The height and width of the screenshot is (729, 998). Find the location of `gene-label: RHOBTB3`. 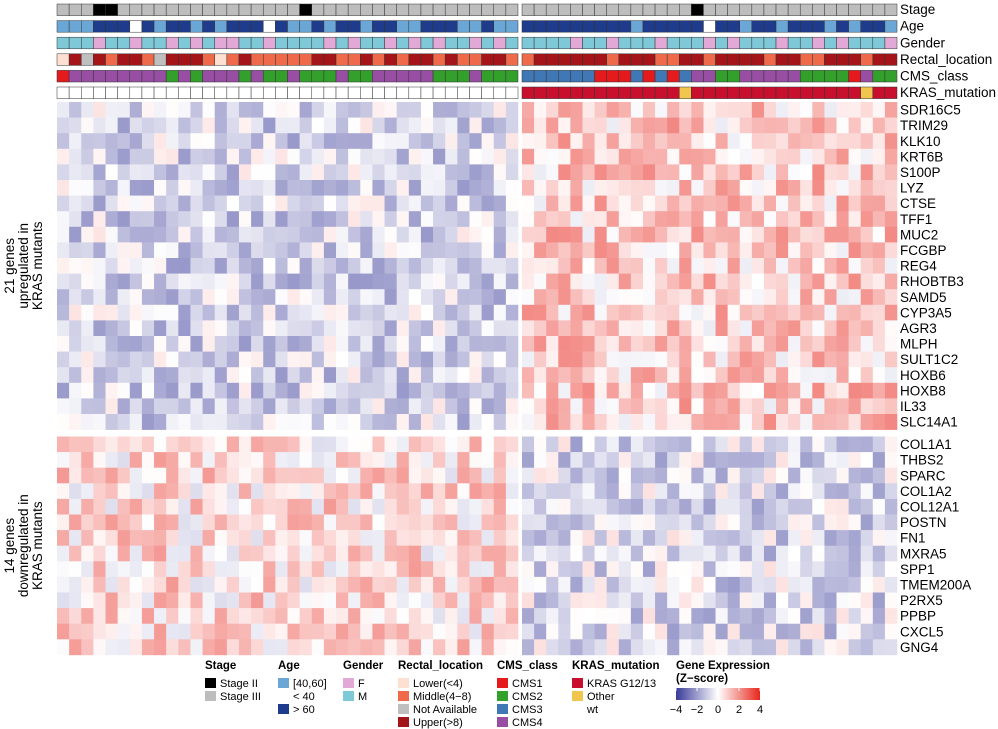

gene-label: RHOBTB3 is located at coordinates (932, 281).